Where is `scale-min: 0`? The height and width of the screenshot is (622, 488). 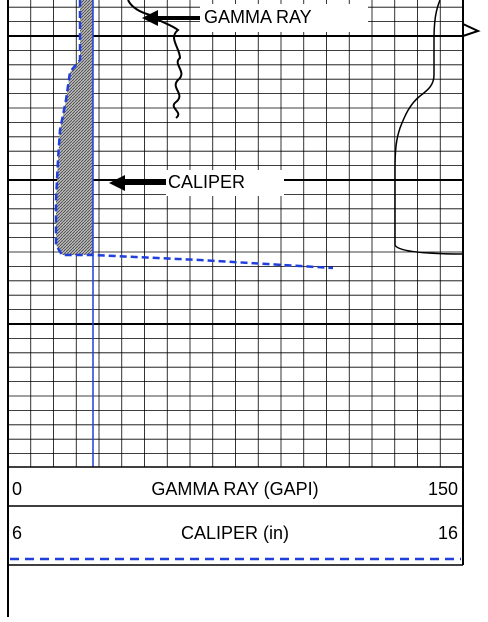 scale-min: 0 is located at coordinates (17, 489).